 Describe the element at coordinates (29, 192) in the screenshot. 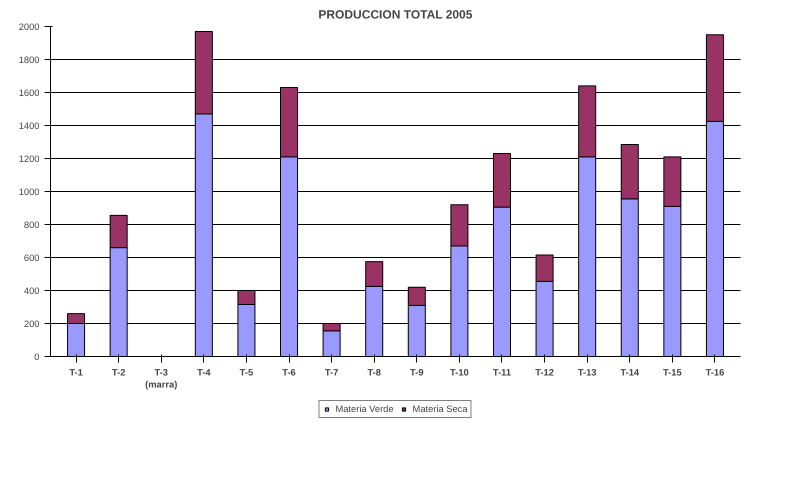

I see `y-tick-label: 1000` at that location.